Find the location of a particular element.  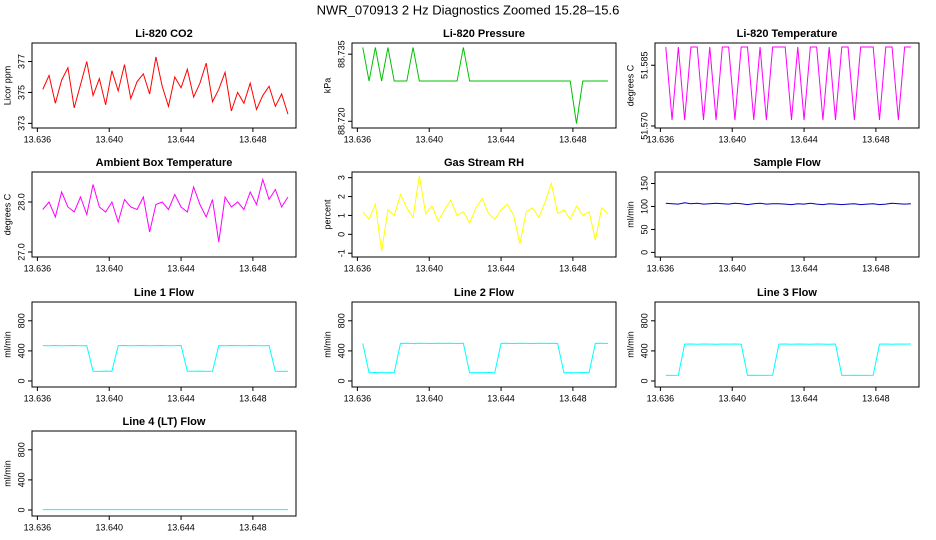

panel-title: Ambient Box Temperature is located at coordinates (164, 163).